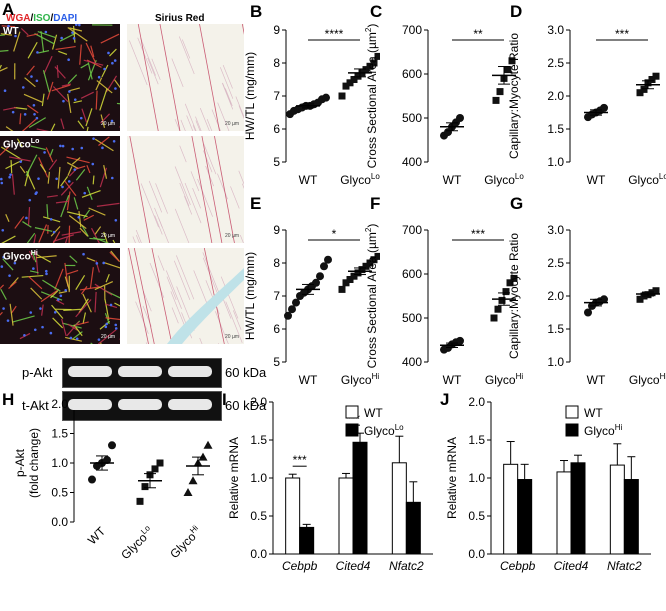 This screenshot has height=611, width=666. I want to click on y-tick-label: 0.0, so click(59, 522).